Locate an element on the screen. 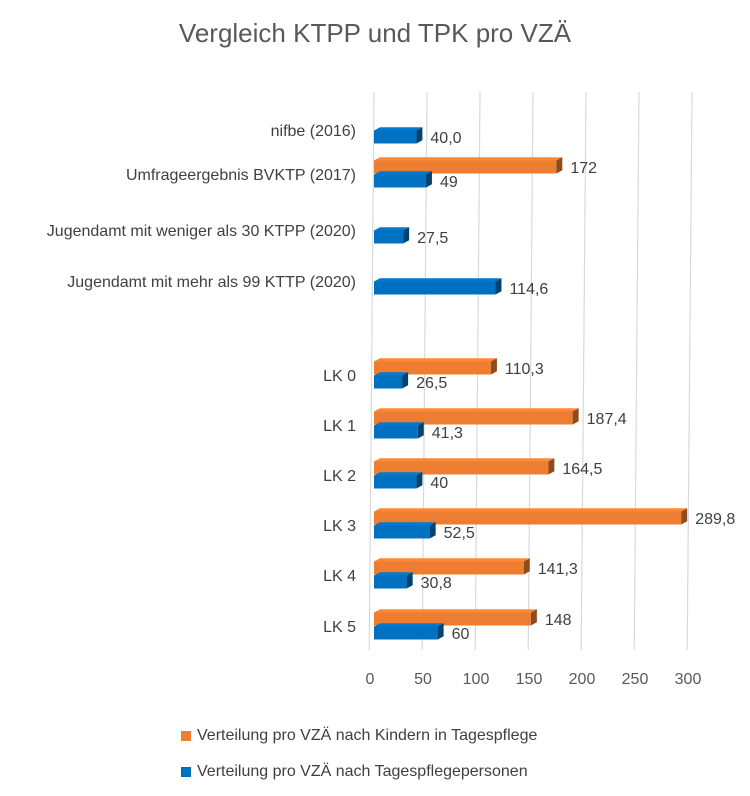 The width and height of the screenshot is (750, 796). x-tick-label: 200 is located at coordinates (582, 679).